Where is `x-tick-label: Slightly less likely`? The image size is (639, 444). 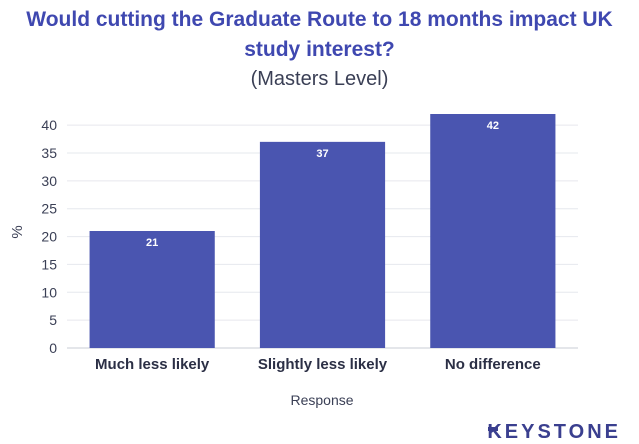 x-tick-label: Slightly less likely is located at coordinates (323, 364).